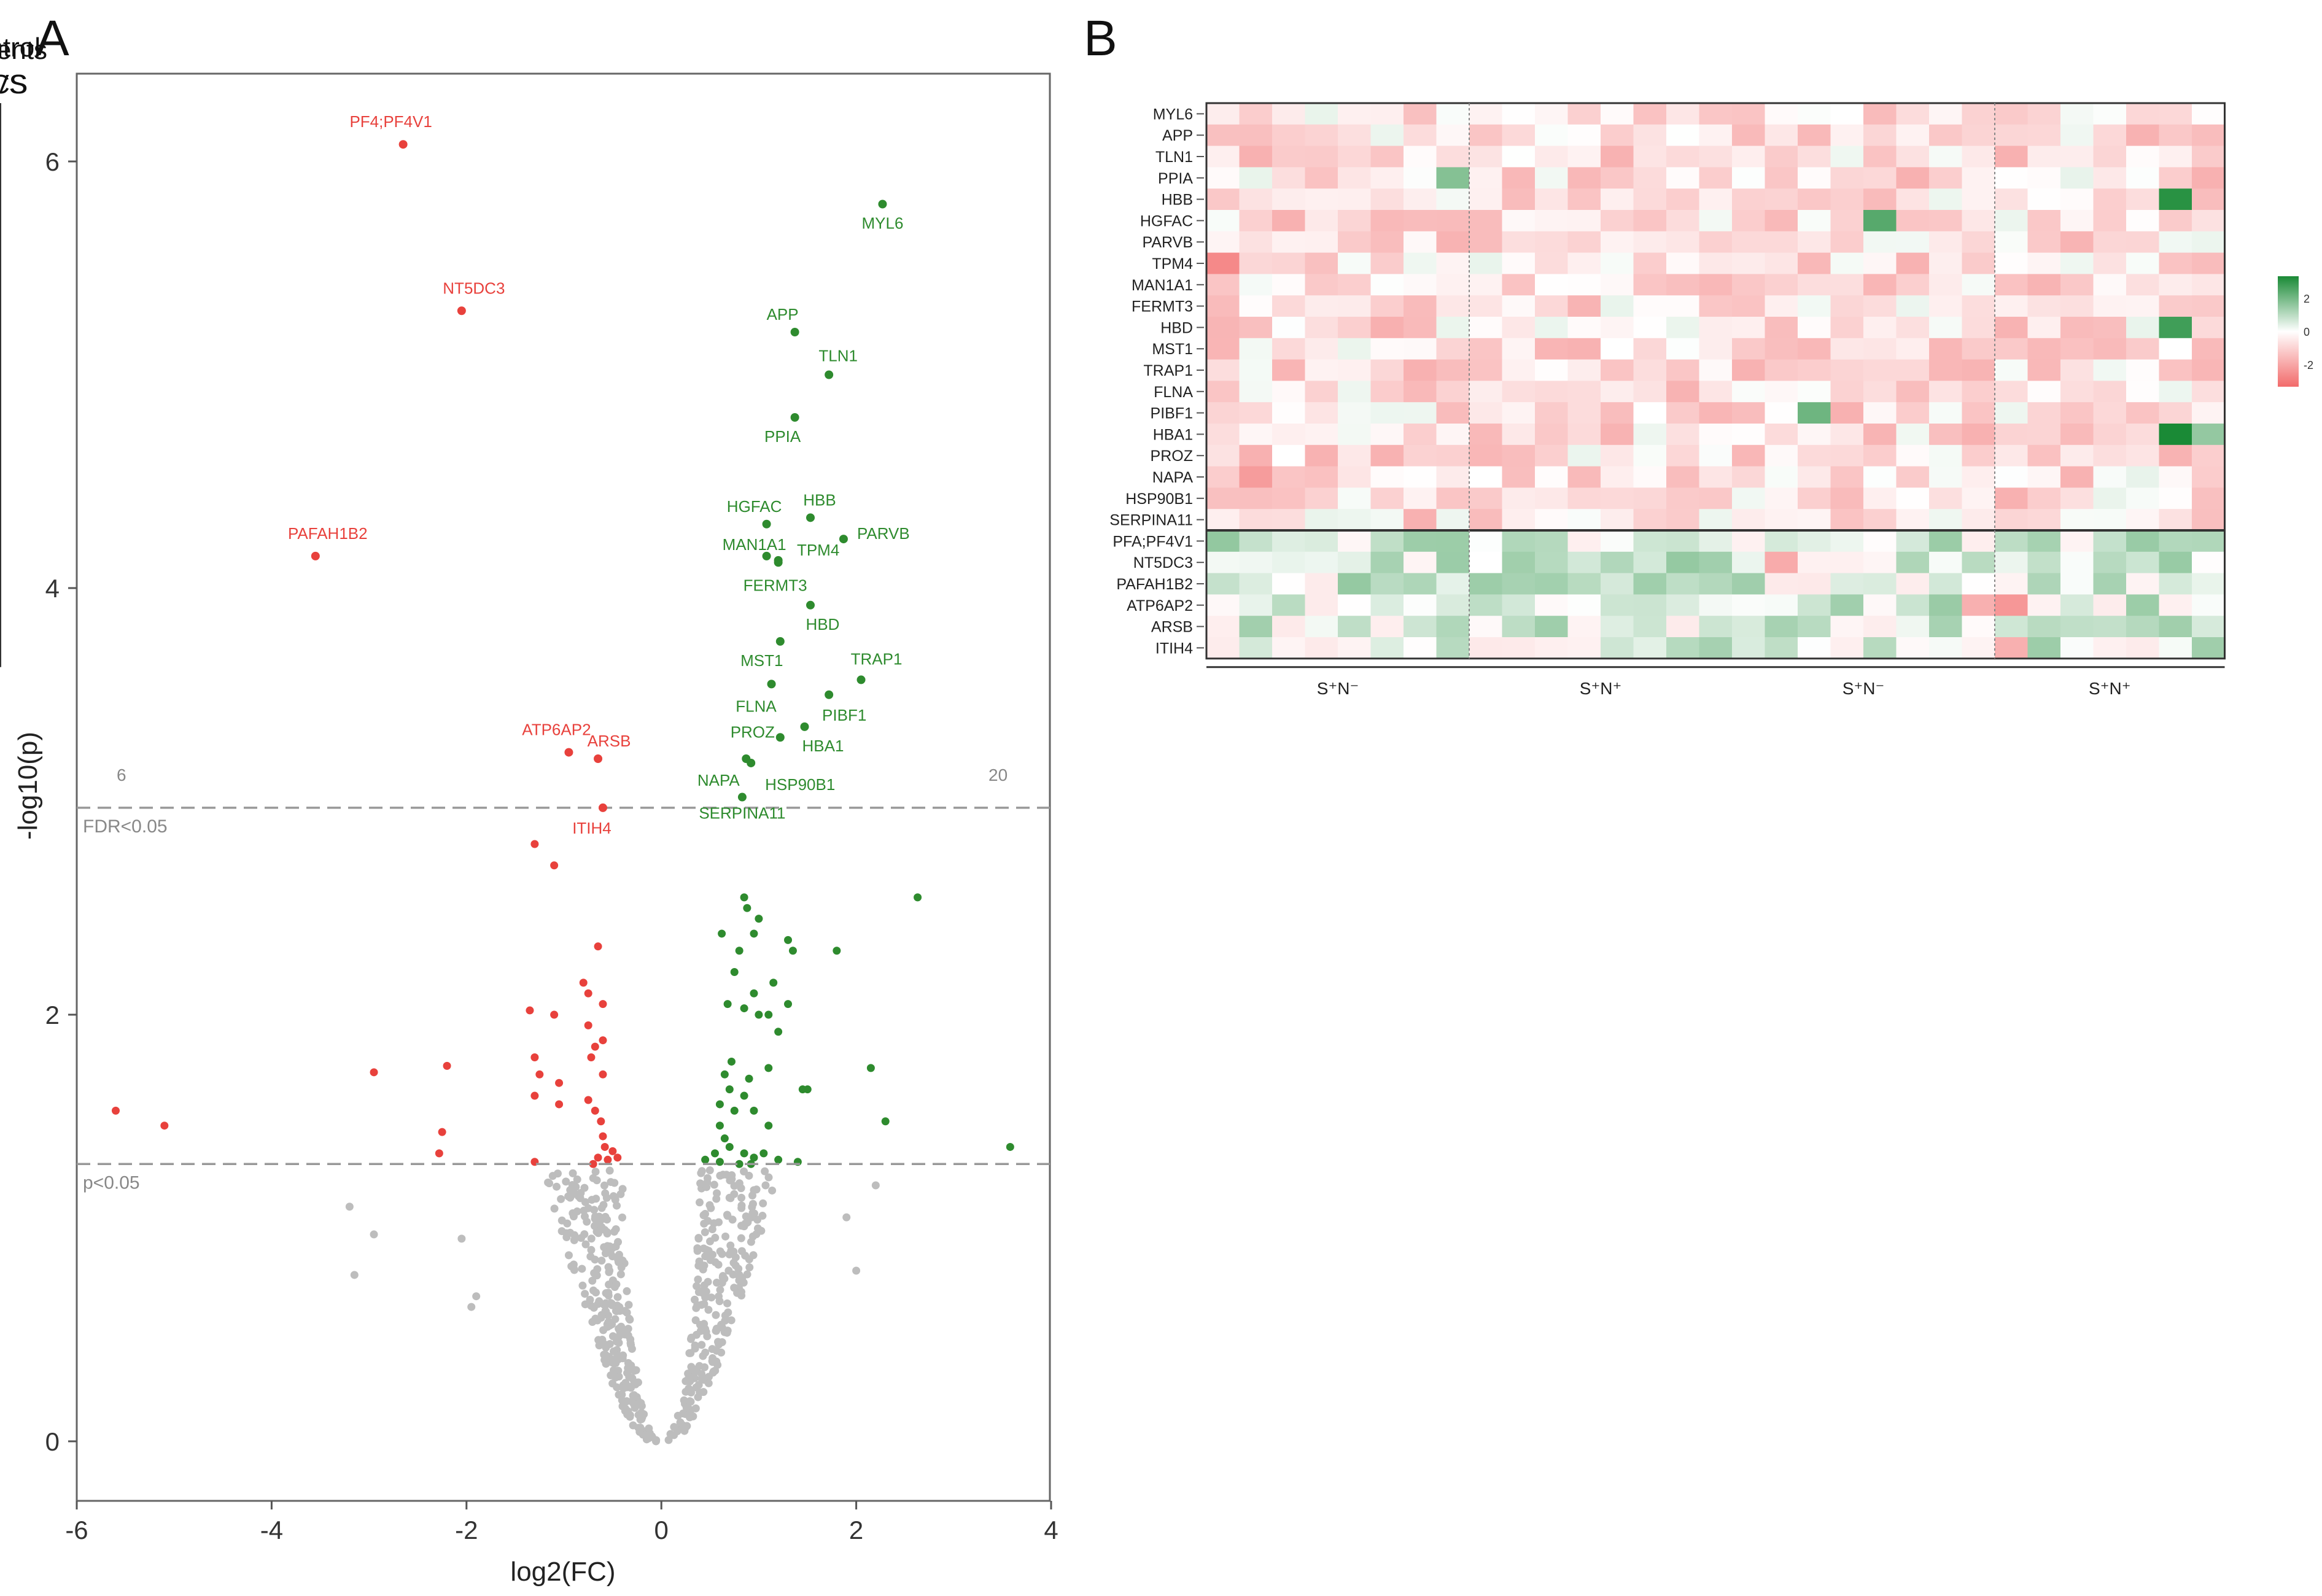 This screenshot has width=2322, height=1596. What do you see at coordinates (782, 436) in the screenshot?
I see `gene-label: PPIA` at bounding box center [782, 436].